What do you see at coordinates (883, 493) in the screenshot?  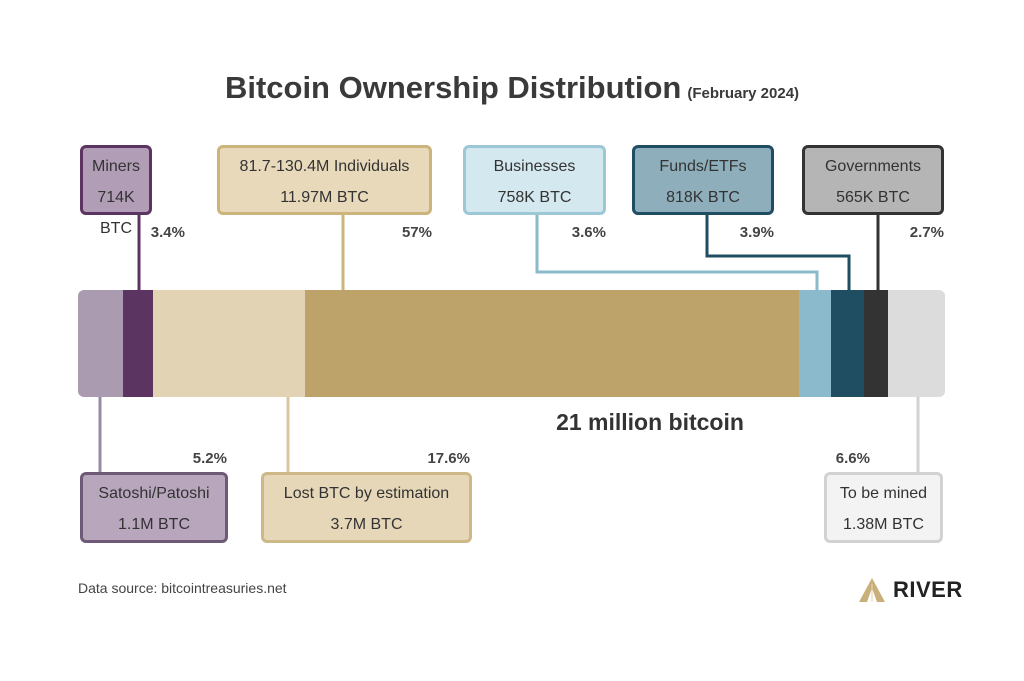 I see `label-name: To be mined` at bounding box center [883, 493].